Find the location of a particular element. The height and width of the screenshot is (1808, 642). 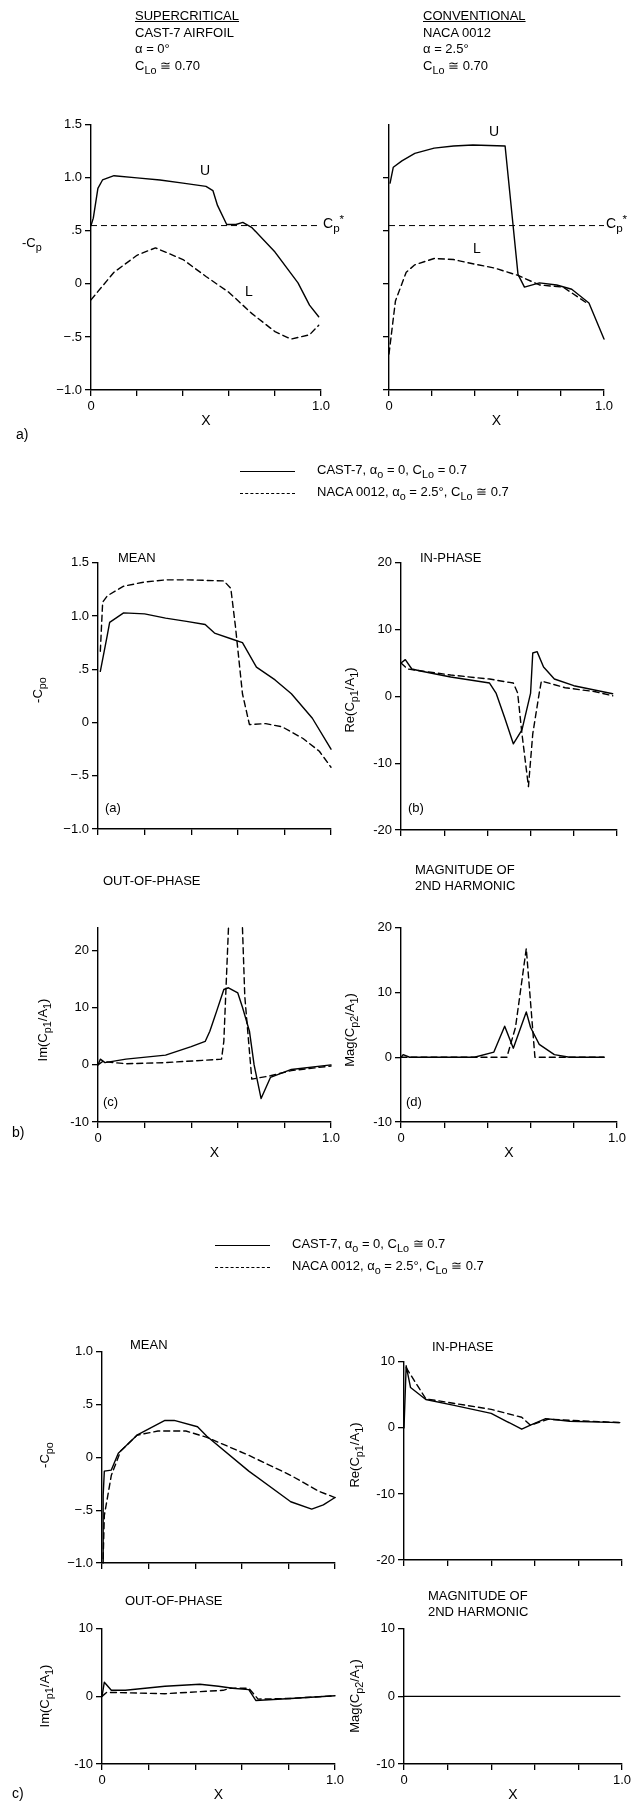

annotation: (b) is located at coordinates (416, 808).